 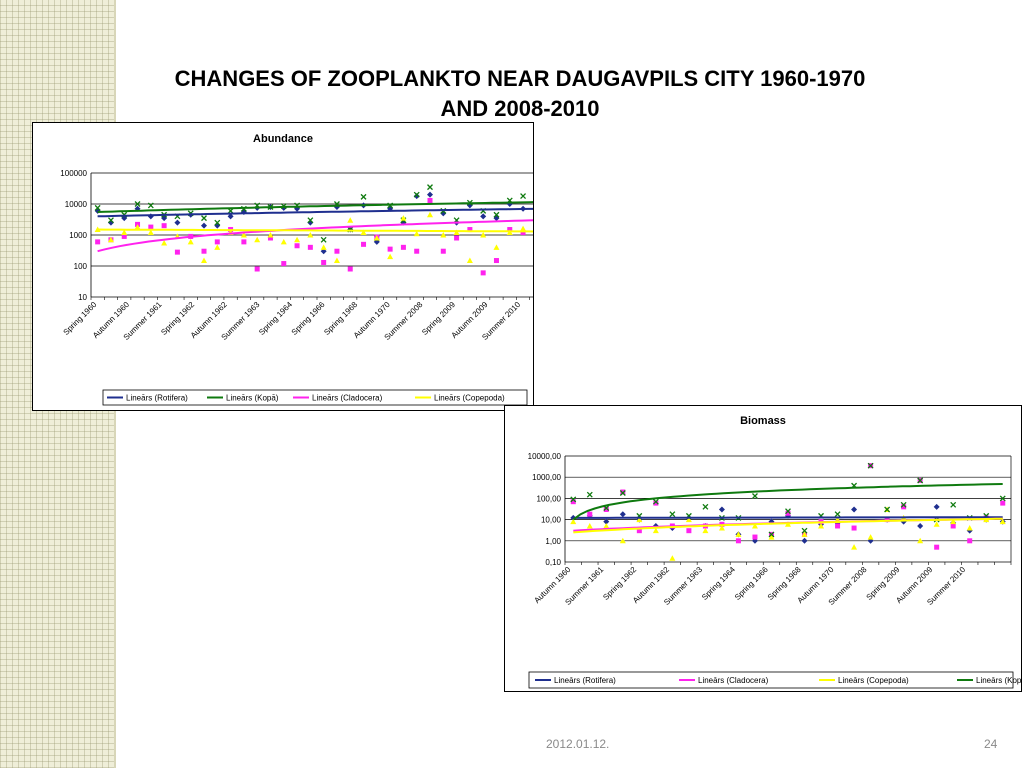 I want to click on biomass-legend-box, so click(x=771, y=680).